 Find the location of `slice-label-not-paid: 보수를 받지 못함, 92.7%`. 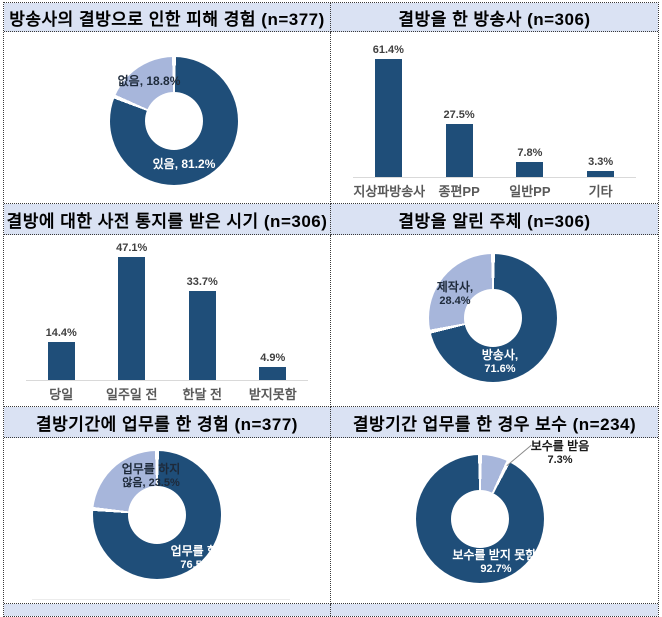

slice-label-not-paid: 보수를 받지 못함, 92.7% is located at coordinates (496, 561).